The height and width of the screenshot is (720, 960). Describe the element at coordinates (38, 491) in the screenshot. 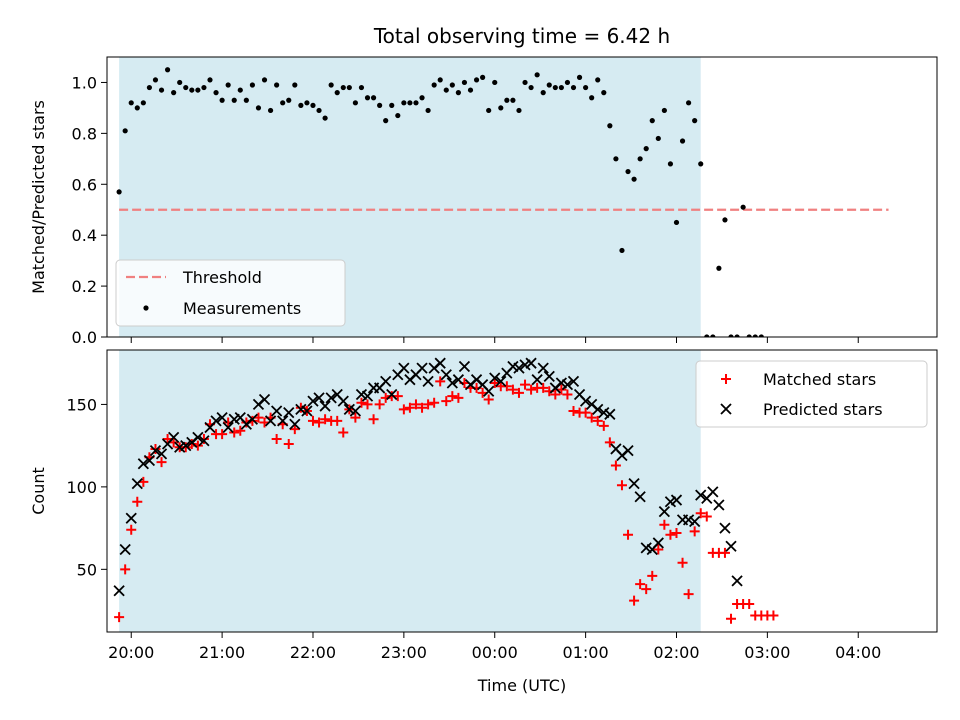

I see `y-axis-label: Count` at that location.